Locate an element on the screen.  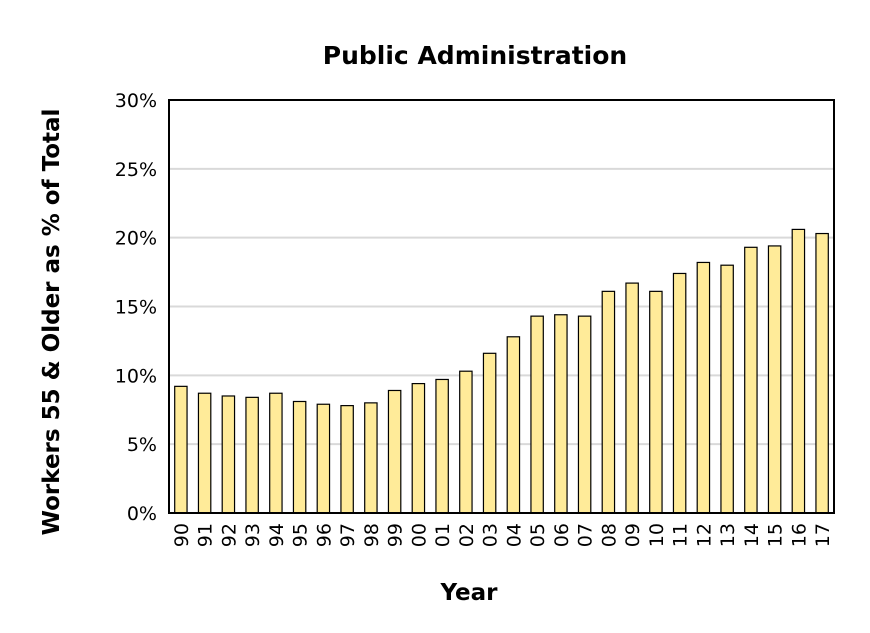
y-tick-label: 0% is located at coordinates (142, 514).